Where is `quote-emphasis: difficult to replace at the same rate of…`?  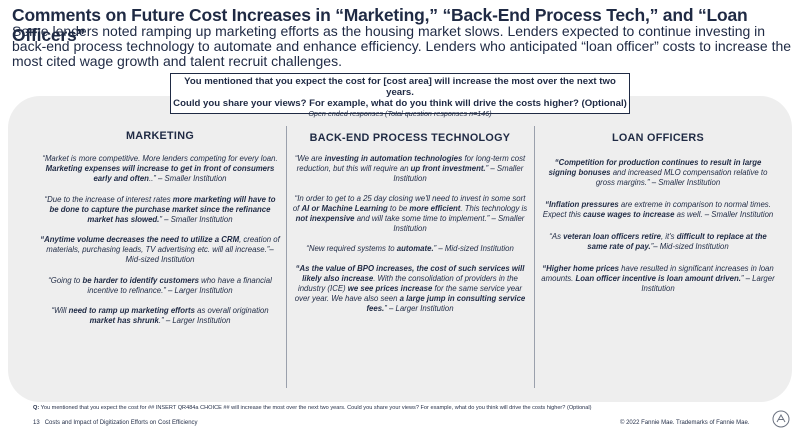
quote-emphasis: difficult to replace at the same rate of… is located at coordinates (677, 241).